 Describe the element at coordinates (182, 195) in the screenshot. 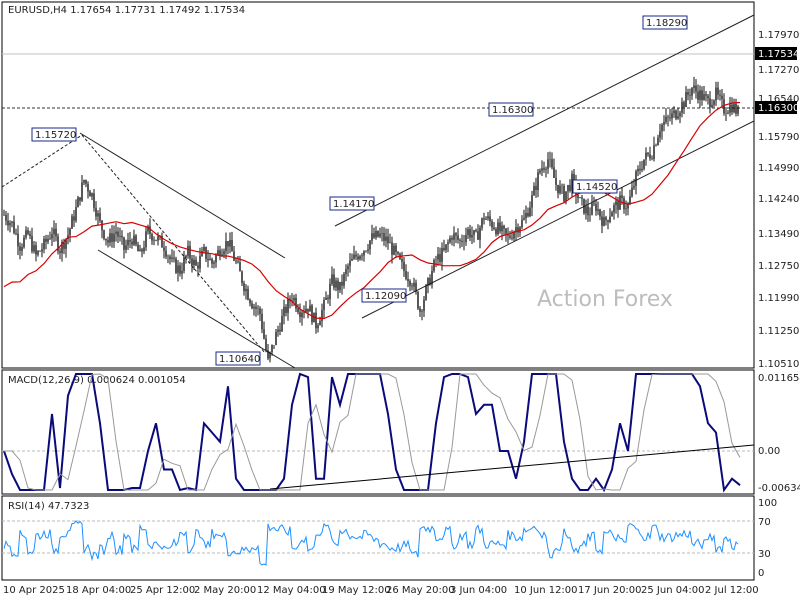

I see `down-channel-top` at that location.